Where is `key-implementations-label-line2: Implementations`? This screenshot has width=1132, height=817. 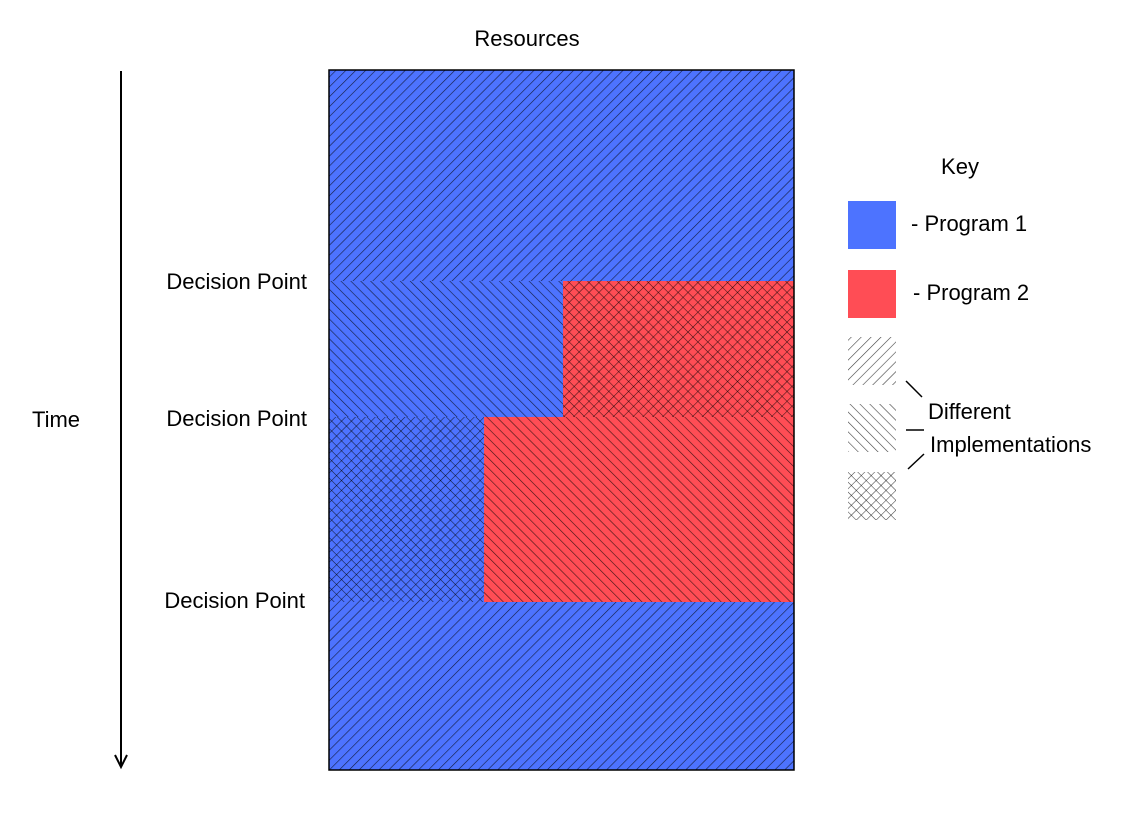 key-implementations-label-line2: Implementations is located at coordinates (1010, 444).